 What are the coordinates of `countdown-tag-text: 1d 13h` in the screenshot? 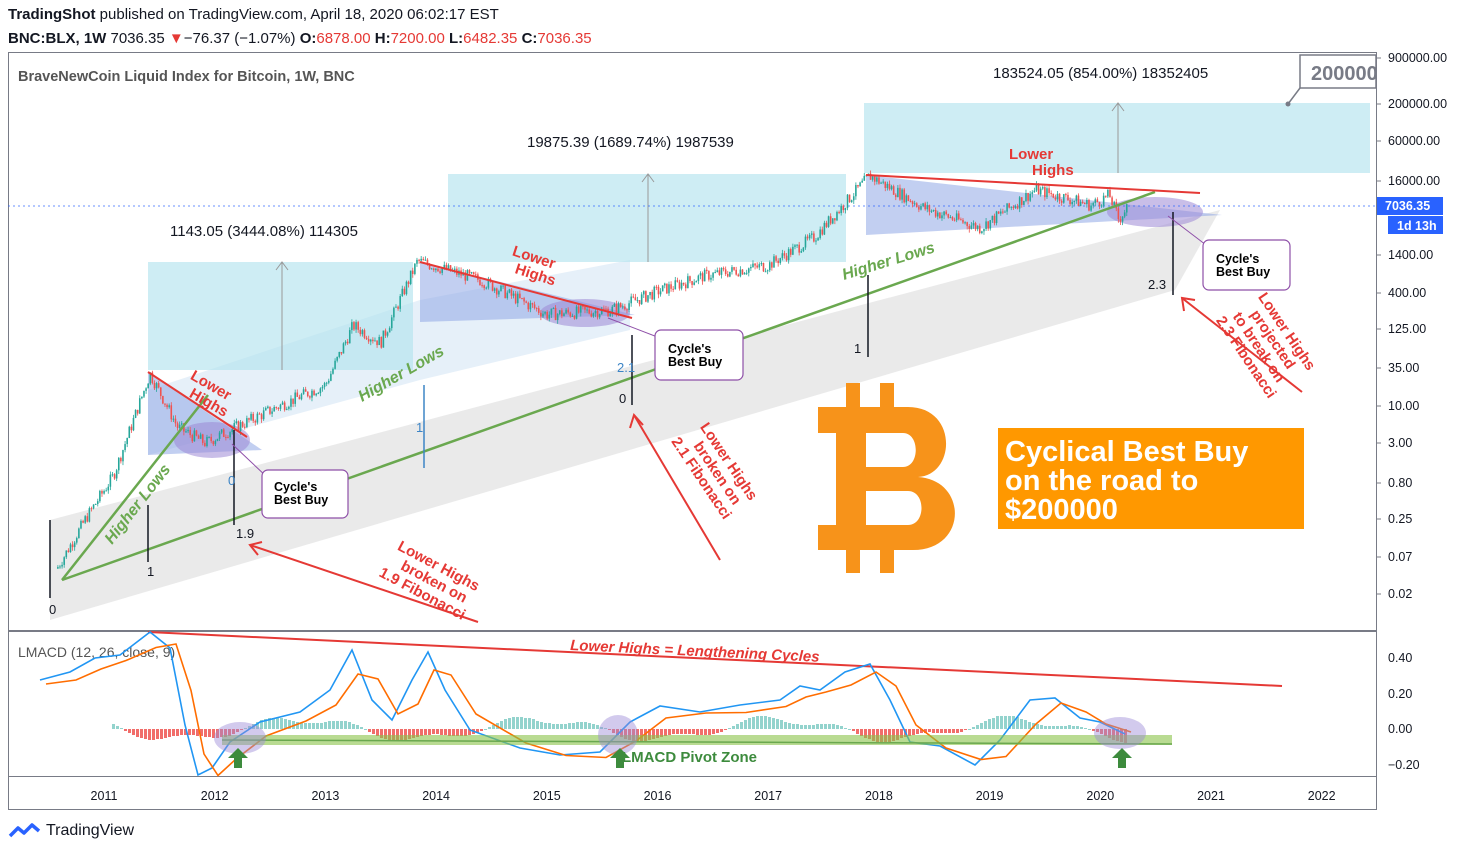 It's located at (1417, 226).